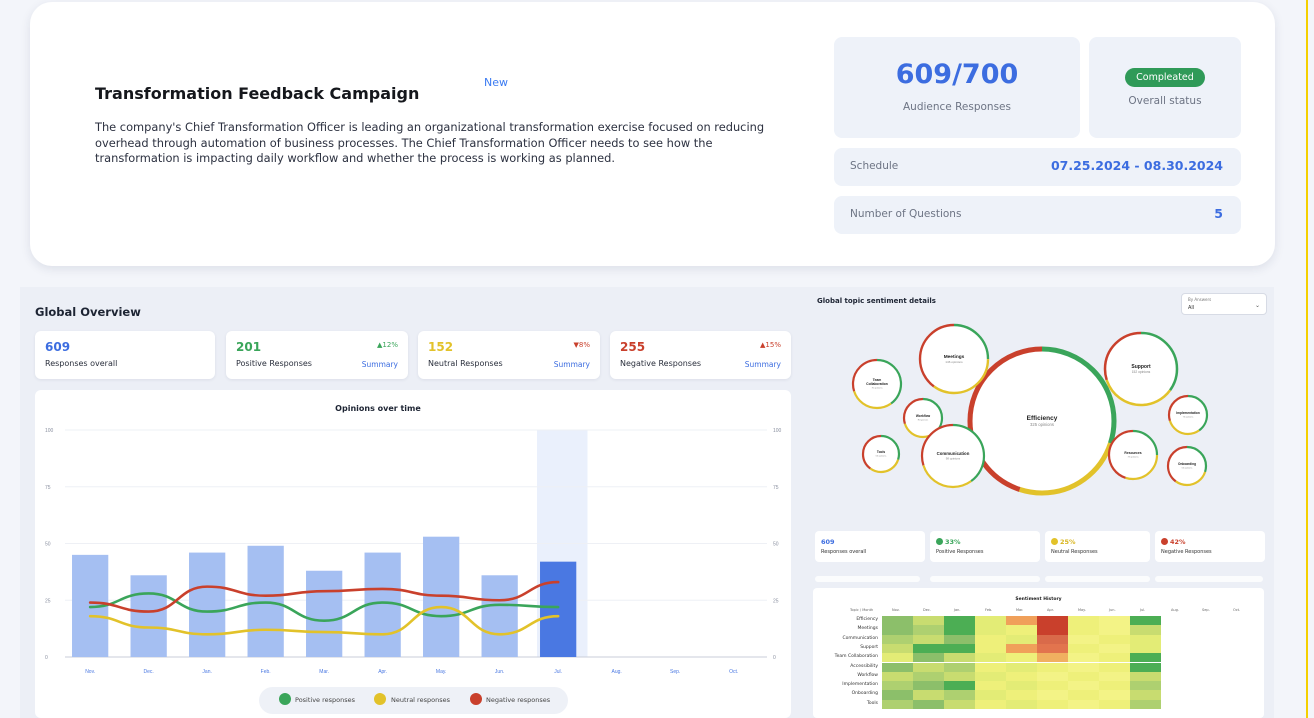 The height and width of the screenshot is (718, 1314). Describe the element at coordinates (571, 364) in the screenshot. I see `summary-link-neutral: Summary` at that location.